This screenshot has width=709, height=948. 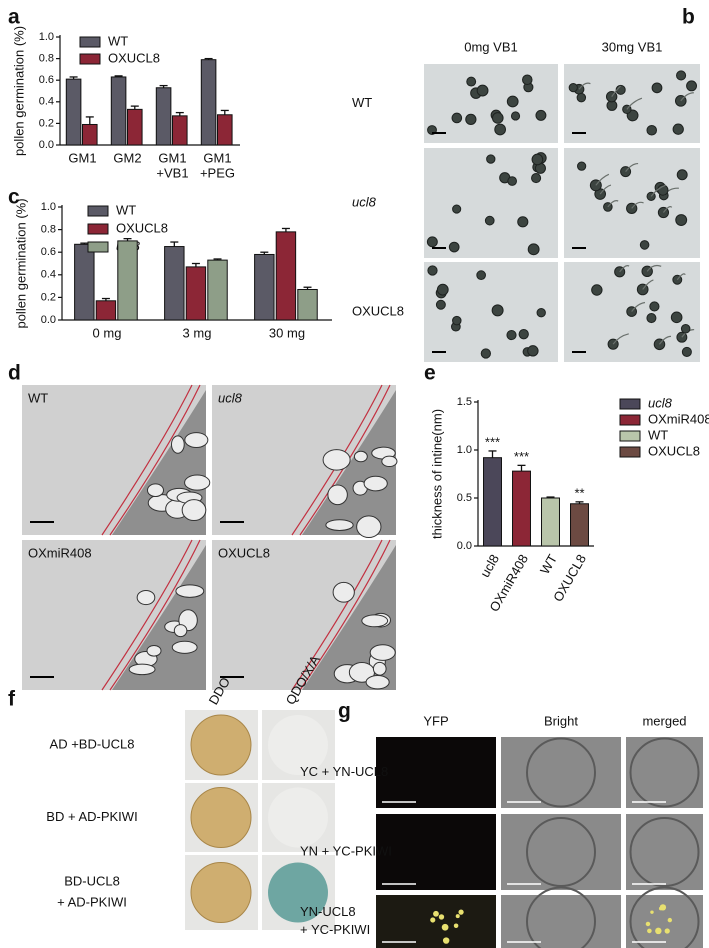 What do you see at coordinates (489, 566) in the screenshot?
I see `x-tick-label: ucl8` at bounding box center [489, 566].